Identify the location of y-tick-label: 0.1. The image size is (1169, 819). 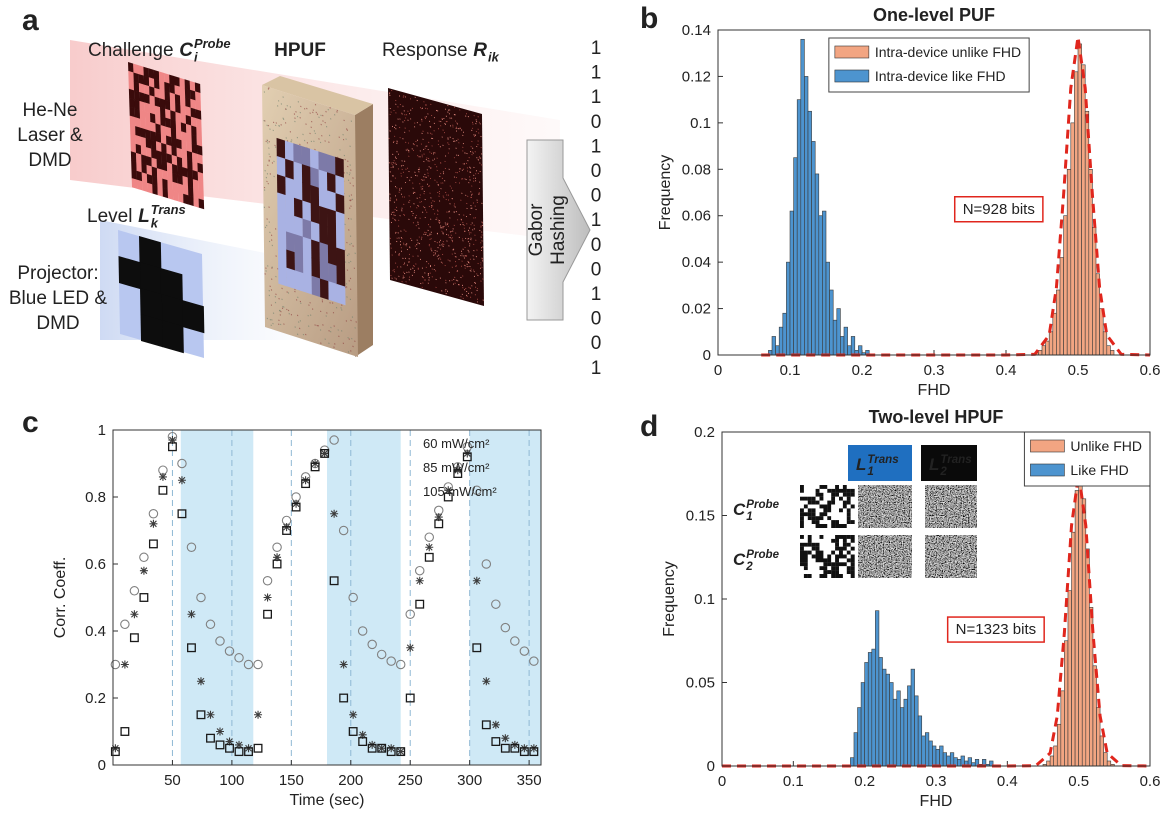
(700, 123).